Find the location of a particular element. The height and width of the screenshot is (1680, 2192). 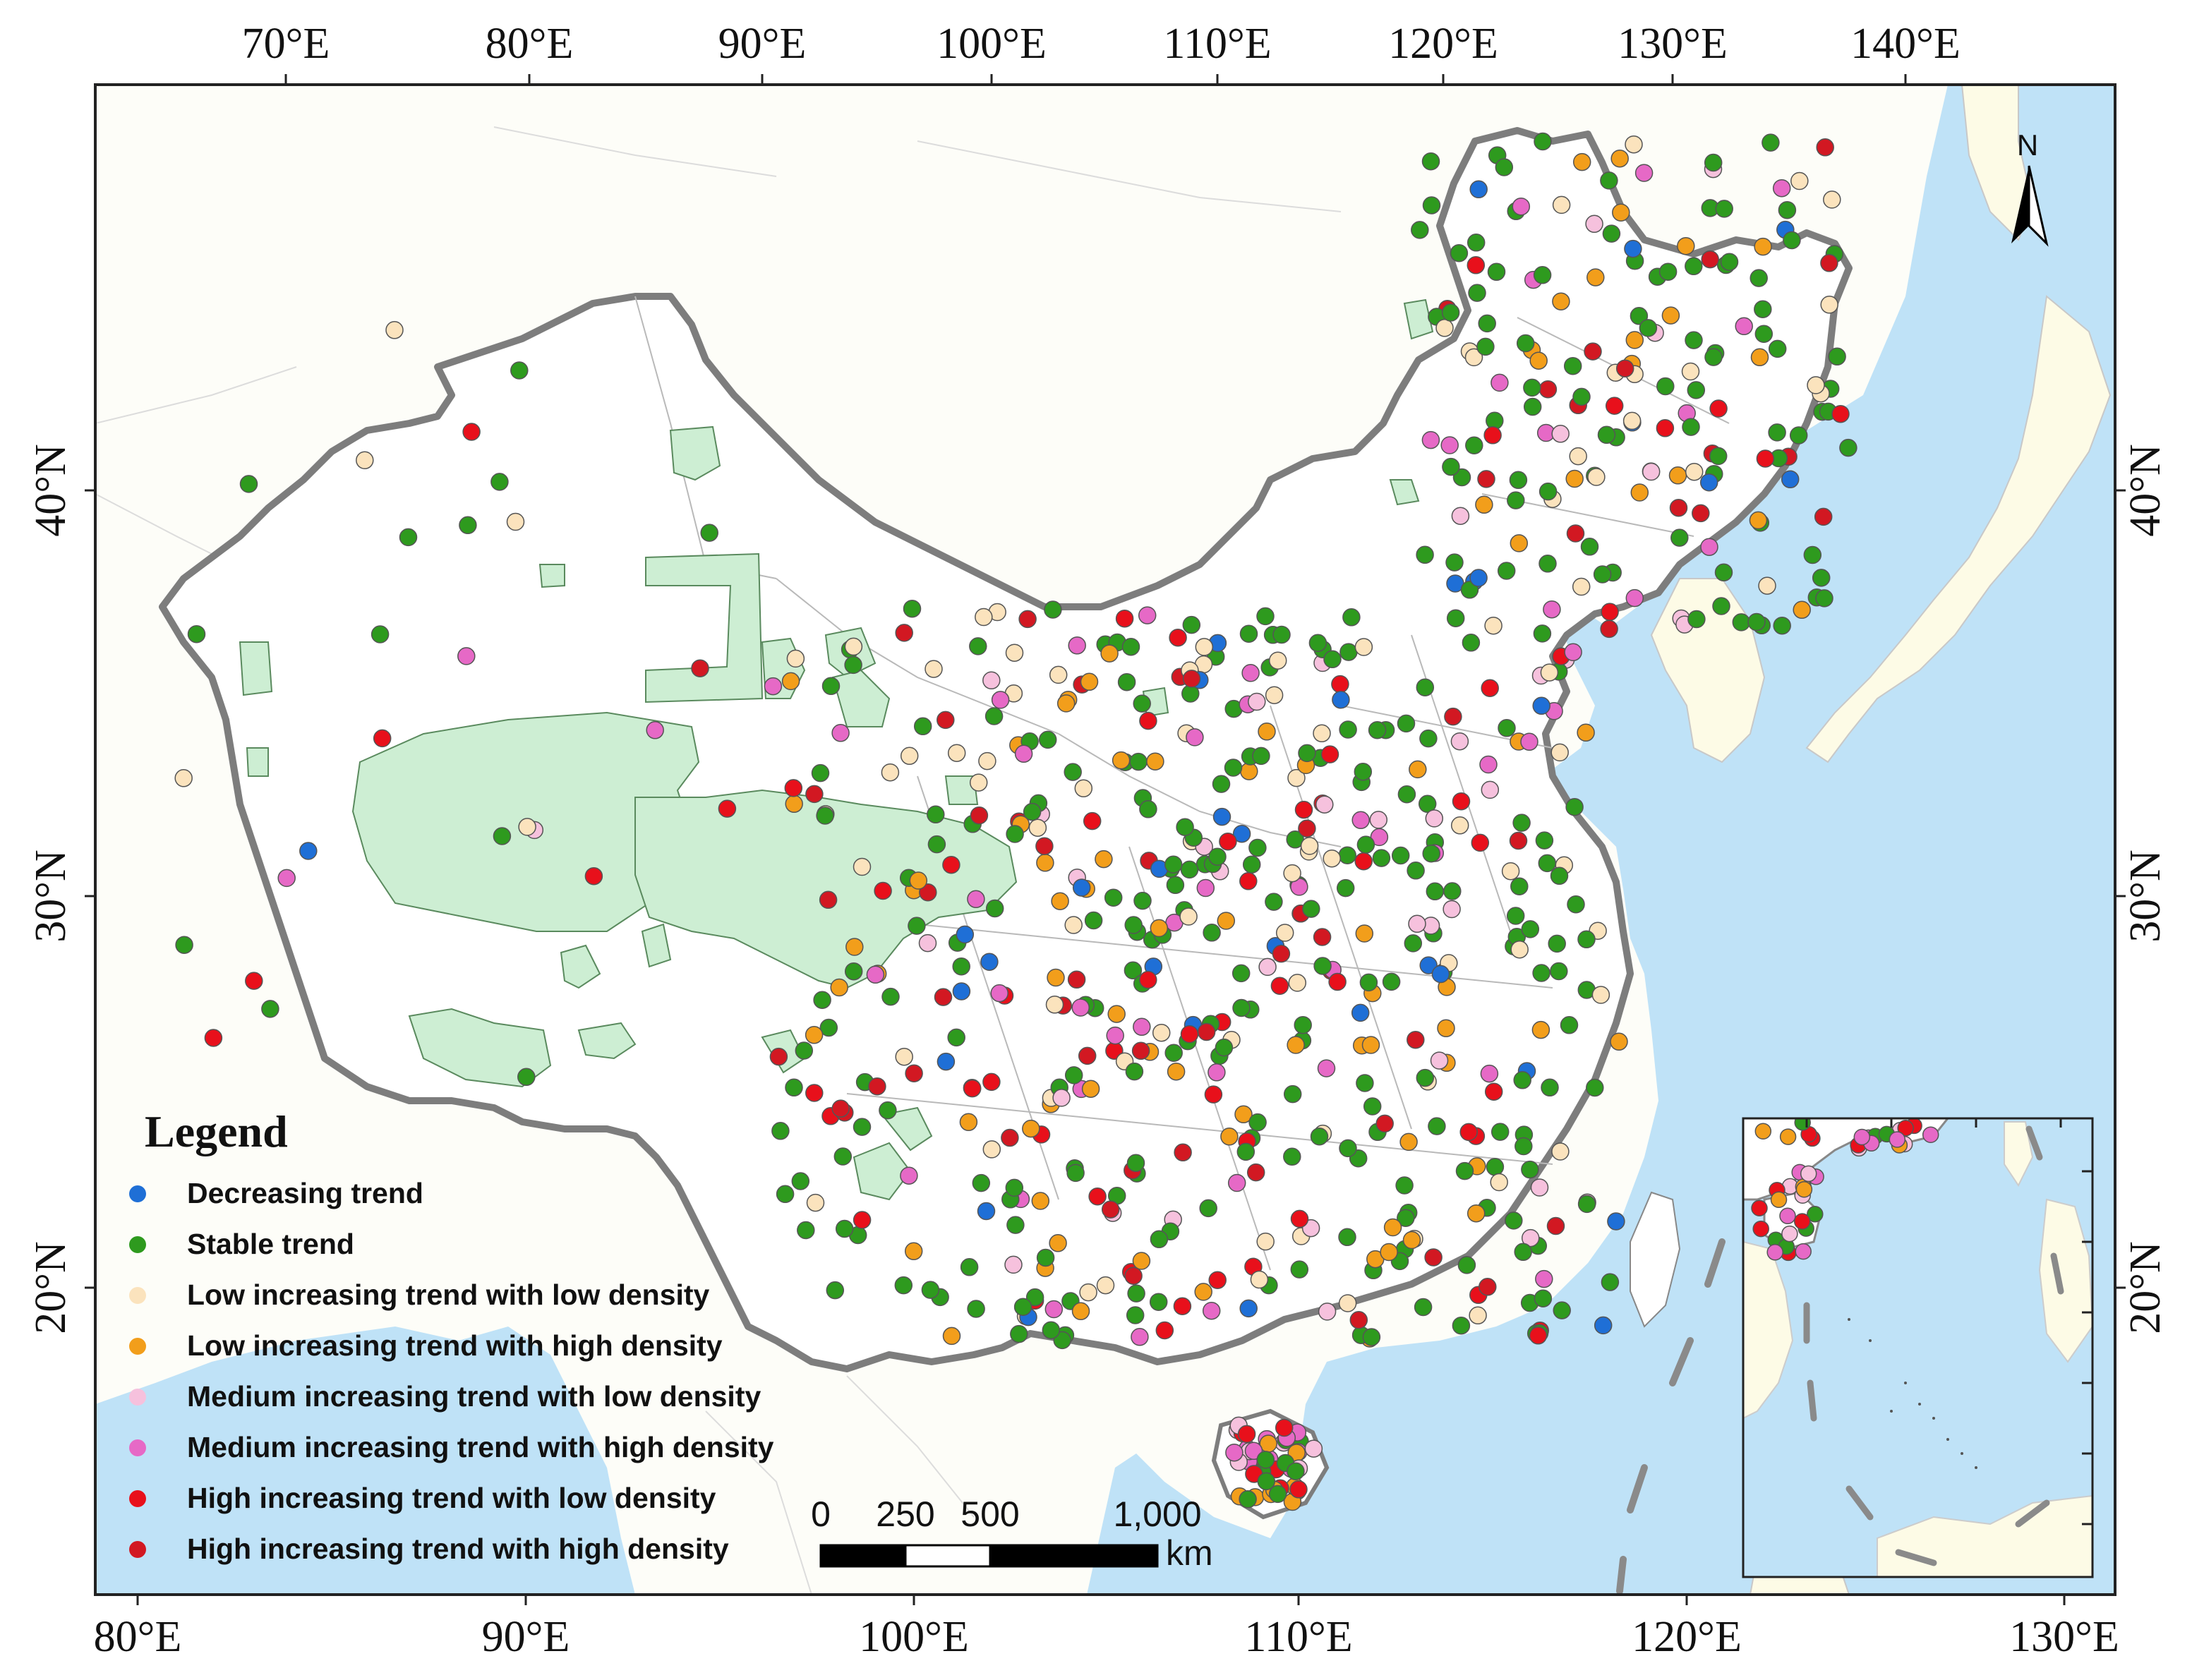

bottom-lon-label: 90°E is located at coordinates (526, 1637).